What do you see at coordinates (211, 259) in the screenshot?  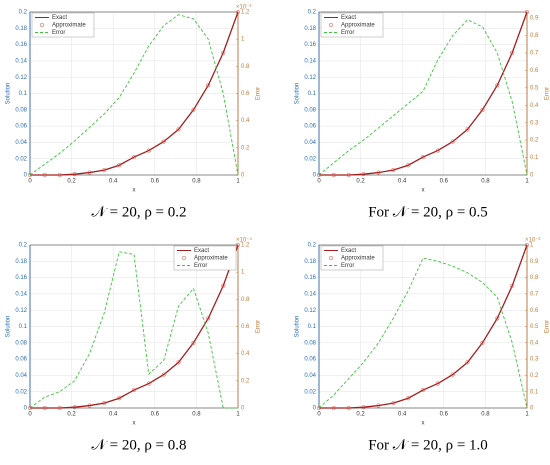 I see `legend-label: Approximate` at bounding box center [211, 259].